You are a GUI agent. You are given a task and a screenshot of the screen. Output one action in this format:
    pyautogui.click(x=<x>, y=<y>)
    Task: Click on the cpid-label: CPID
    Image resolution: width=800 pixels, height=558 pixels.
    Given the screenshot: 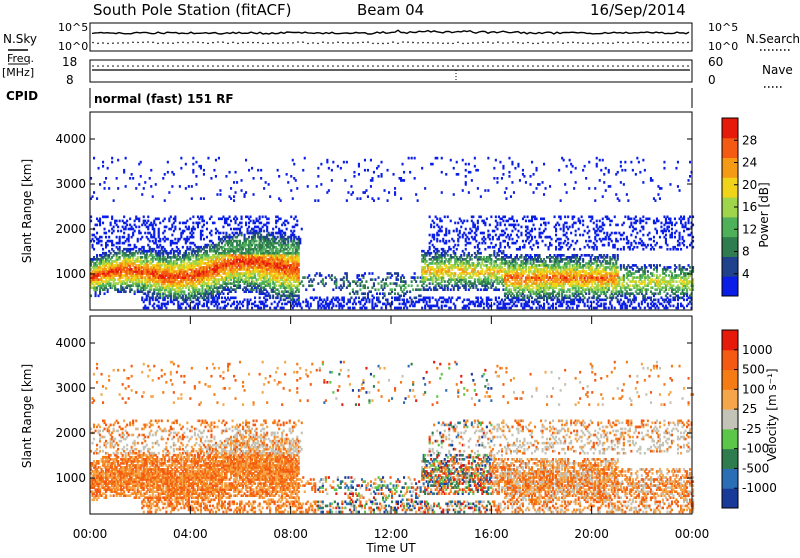 What is the action you would take?
    pyautogui.click(x=22, y=96)
    